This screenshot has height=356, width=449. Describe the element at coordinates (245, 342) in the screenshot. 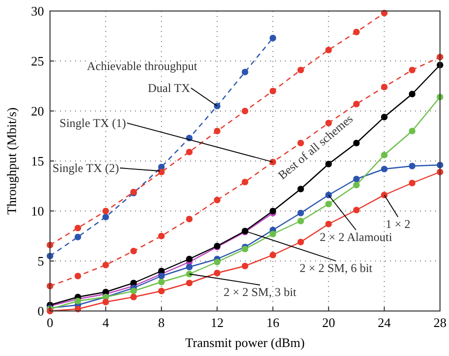

I see `x-axis-title: Transmit power (dBm)` at that location.